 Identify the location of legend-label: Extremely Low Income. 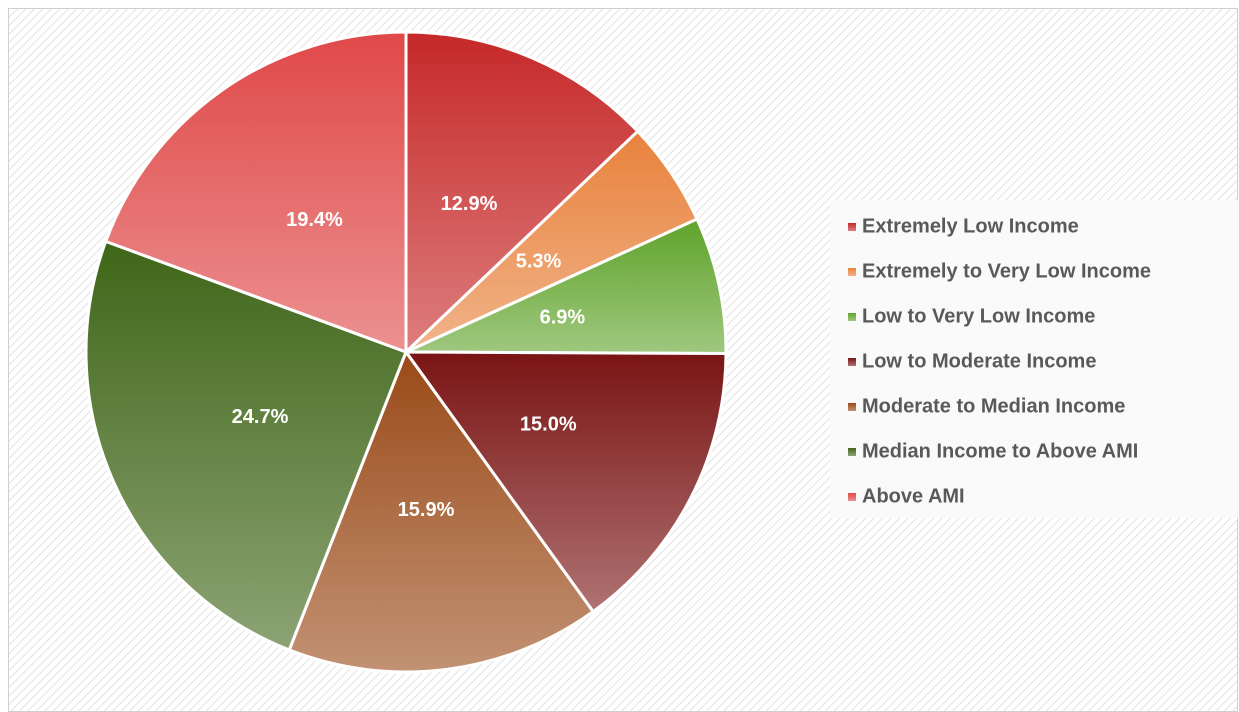
(970, 226).